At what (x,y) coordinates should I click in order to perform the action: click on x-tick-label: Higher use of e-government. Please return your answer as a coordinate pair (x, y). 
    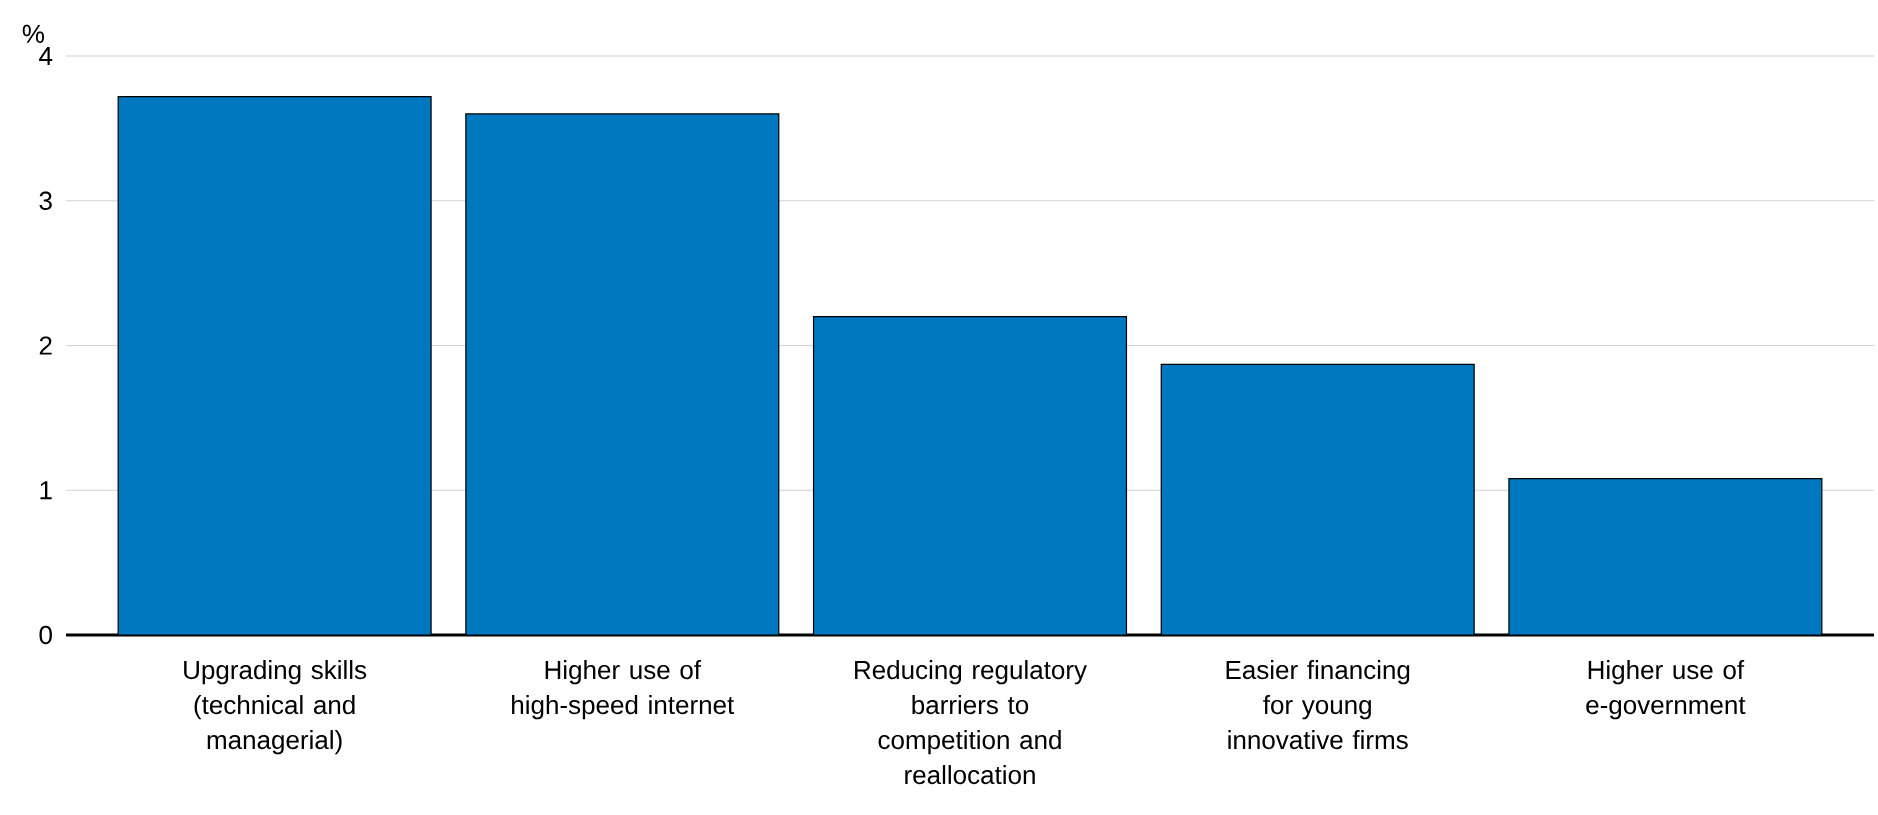
    Looking at the image, I should click on (1666, 690).